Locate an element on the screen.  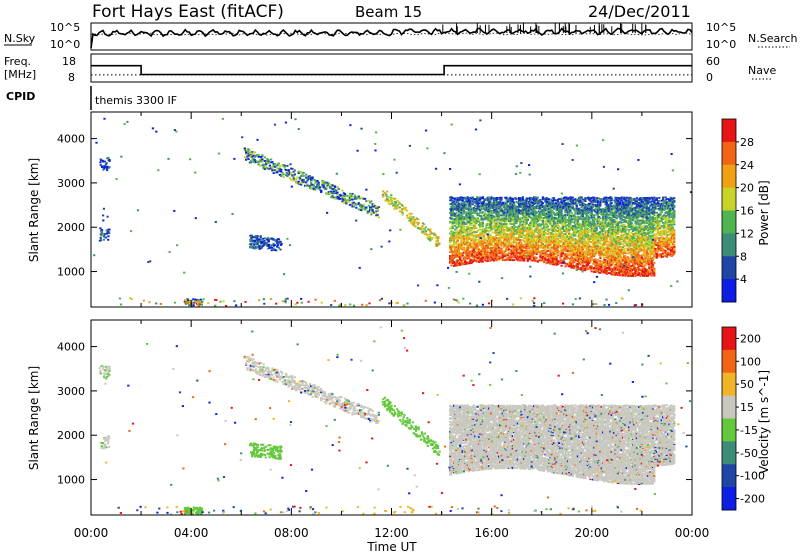
noise-panel-frame is located at coordinates (391, 36).